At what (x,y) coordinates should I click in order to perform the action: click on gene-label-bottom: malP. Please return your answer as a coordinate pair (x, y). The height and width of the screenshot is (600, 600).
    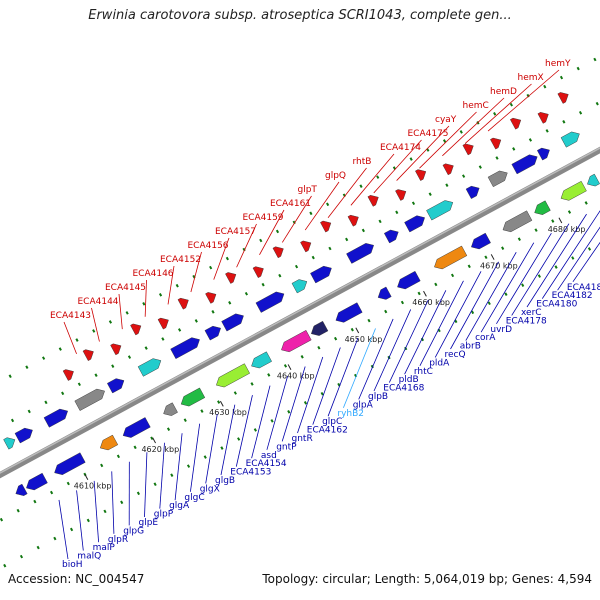
    Looking at the image, I should click on (104, 548).